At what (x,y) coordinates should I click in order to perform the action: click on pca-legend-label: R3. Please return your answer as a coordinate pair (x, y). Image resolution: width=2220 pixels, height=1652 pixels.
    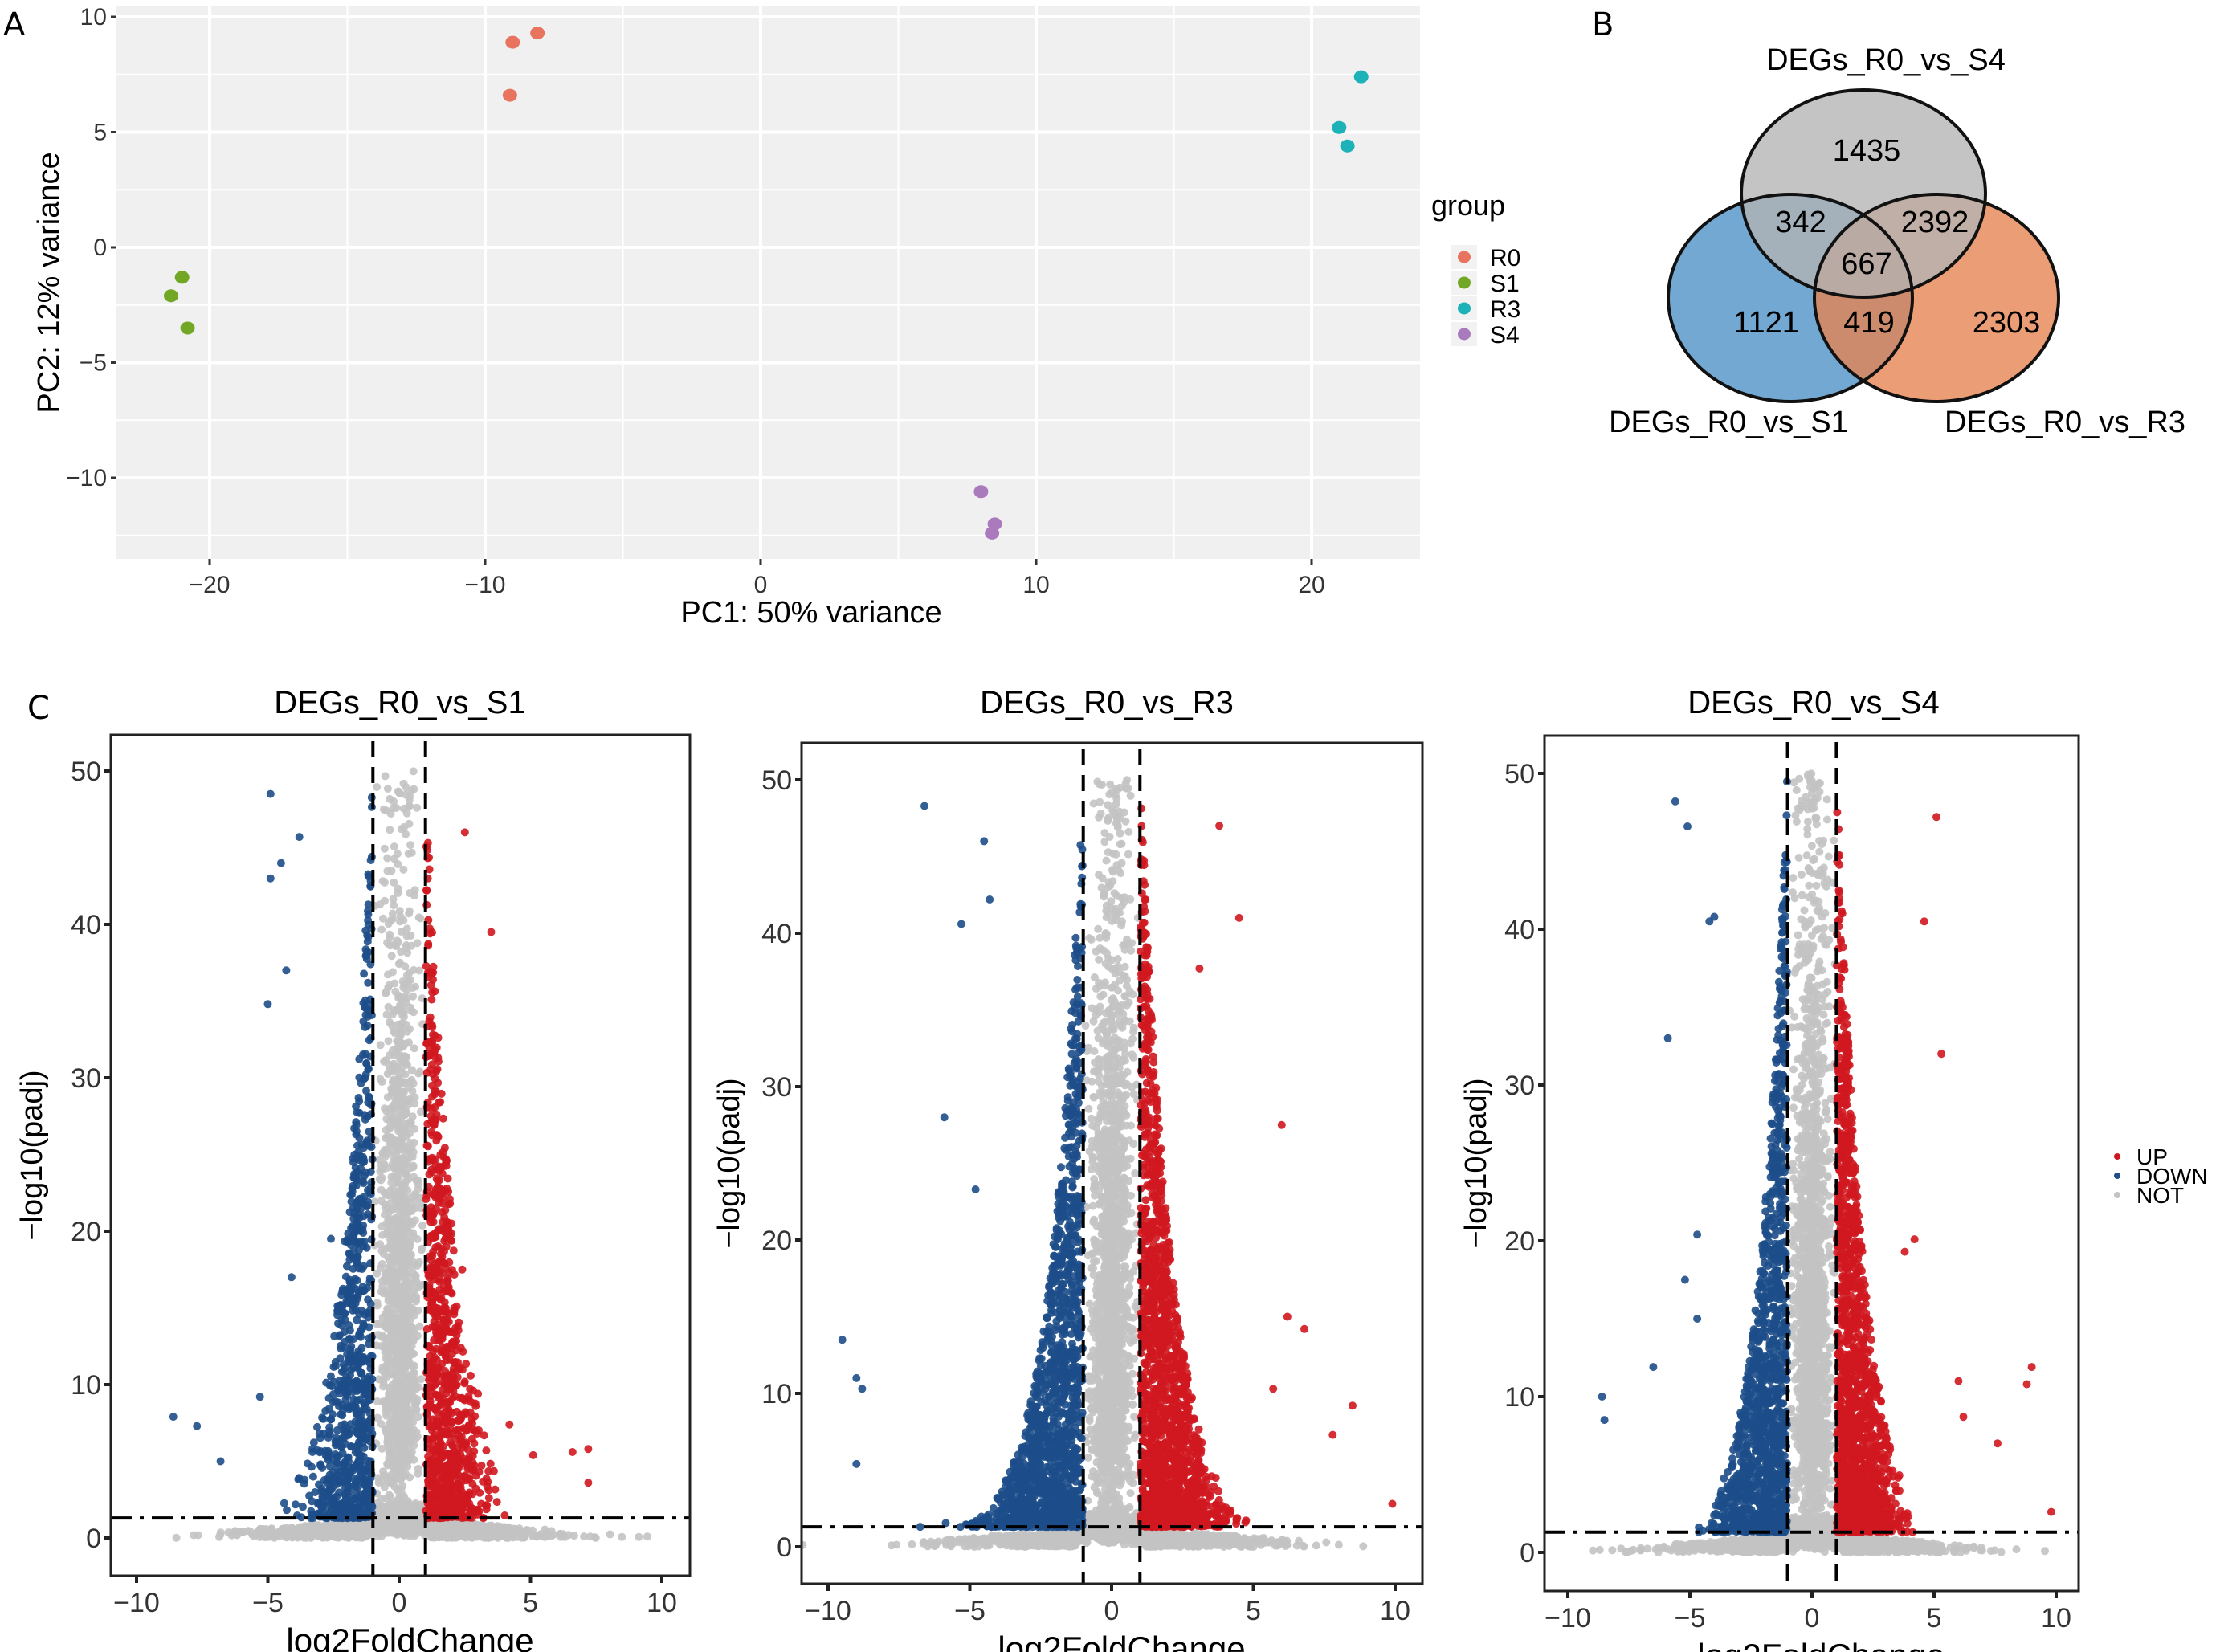
    Looking at the image, I should click on (1505, 309).